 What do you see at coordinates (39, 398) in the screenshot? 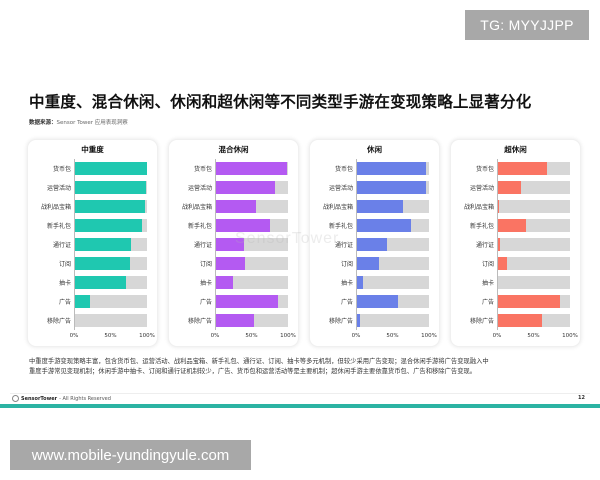
I see `footer-brand-name: SensorTower` at bounding box center [39, 398].